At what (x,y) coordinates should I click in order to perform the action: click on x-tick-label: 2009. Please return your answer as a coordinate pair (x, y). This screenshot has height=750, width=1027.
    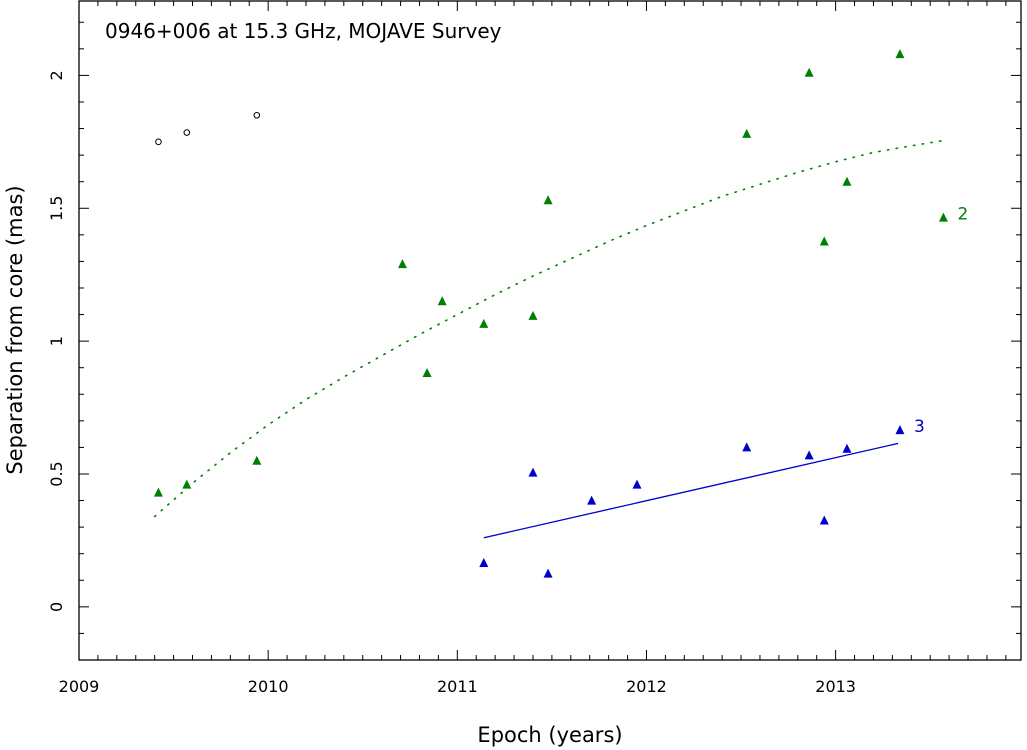
    Looking at the image, I should click on (79, 686).